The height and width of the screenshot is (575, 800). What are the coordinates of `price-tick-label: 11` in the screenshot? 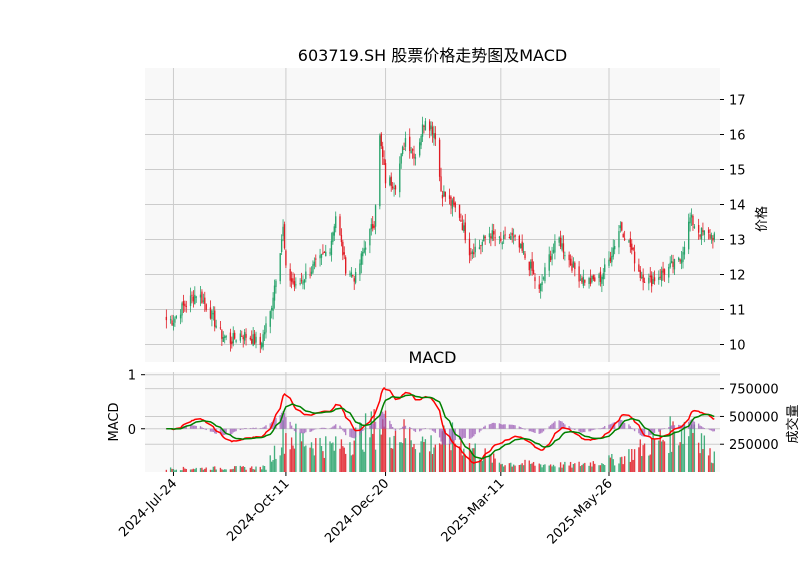 It's located at (737, 311).